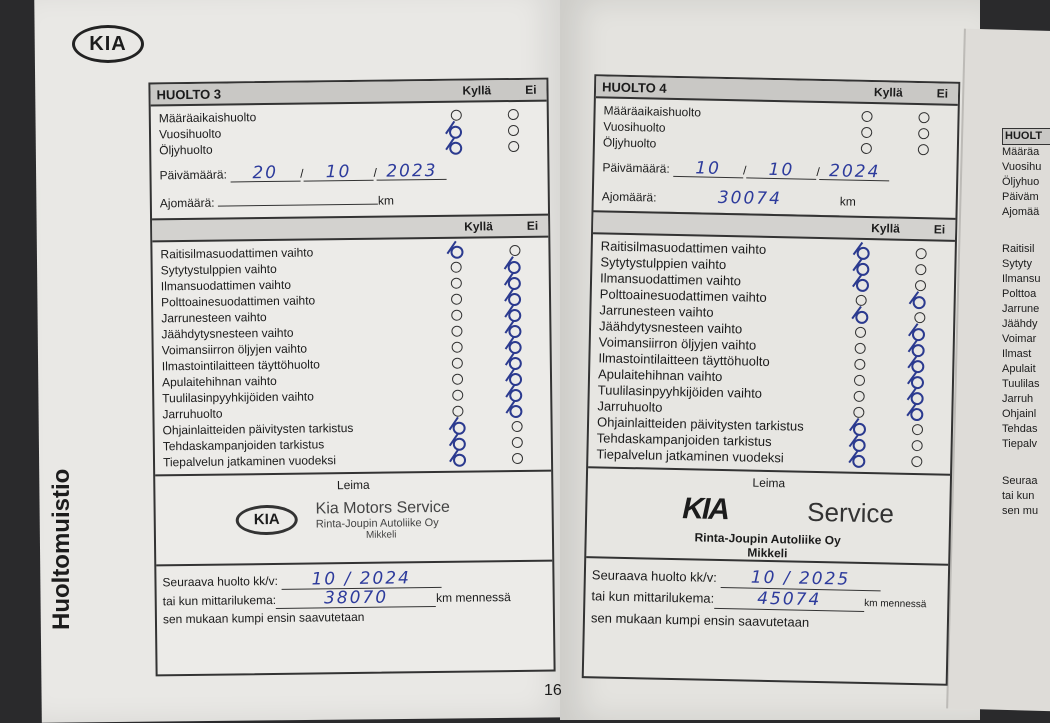  Describe the element at coordinates (473, 597) in the screenshot. I see `km-by-label: km mennessä` at that location.